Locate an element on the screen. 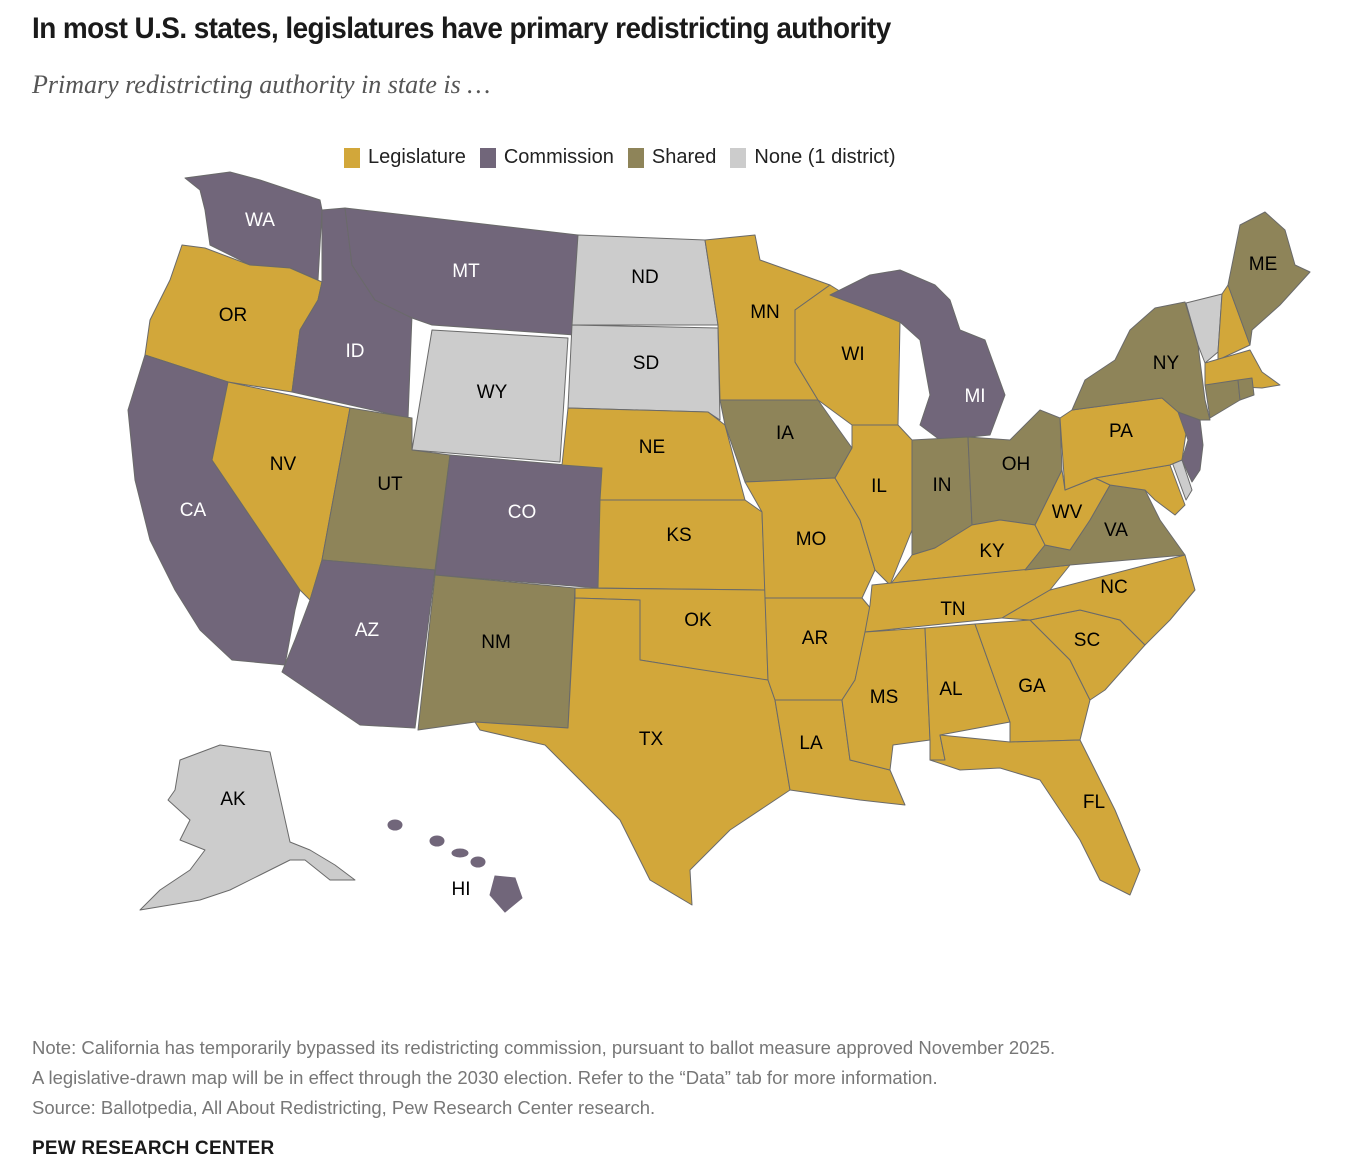  state-label-nd: ND is located at coordinates (644, 277).